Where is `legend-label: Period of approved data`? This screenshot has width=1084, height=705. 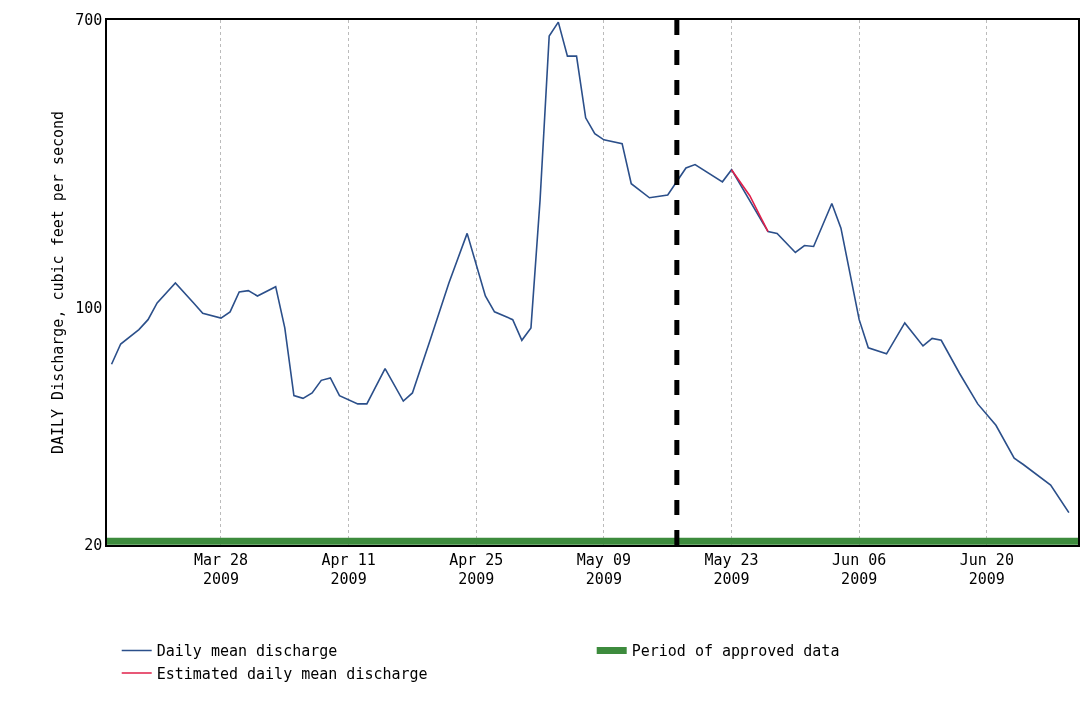 legend-label: Period of approved data is located at coordinates (735, 651).